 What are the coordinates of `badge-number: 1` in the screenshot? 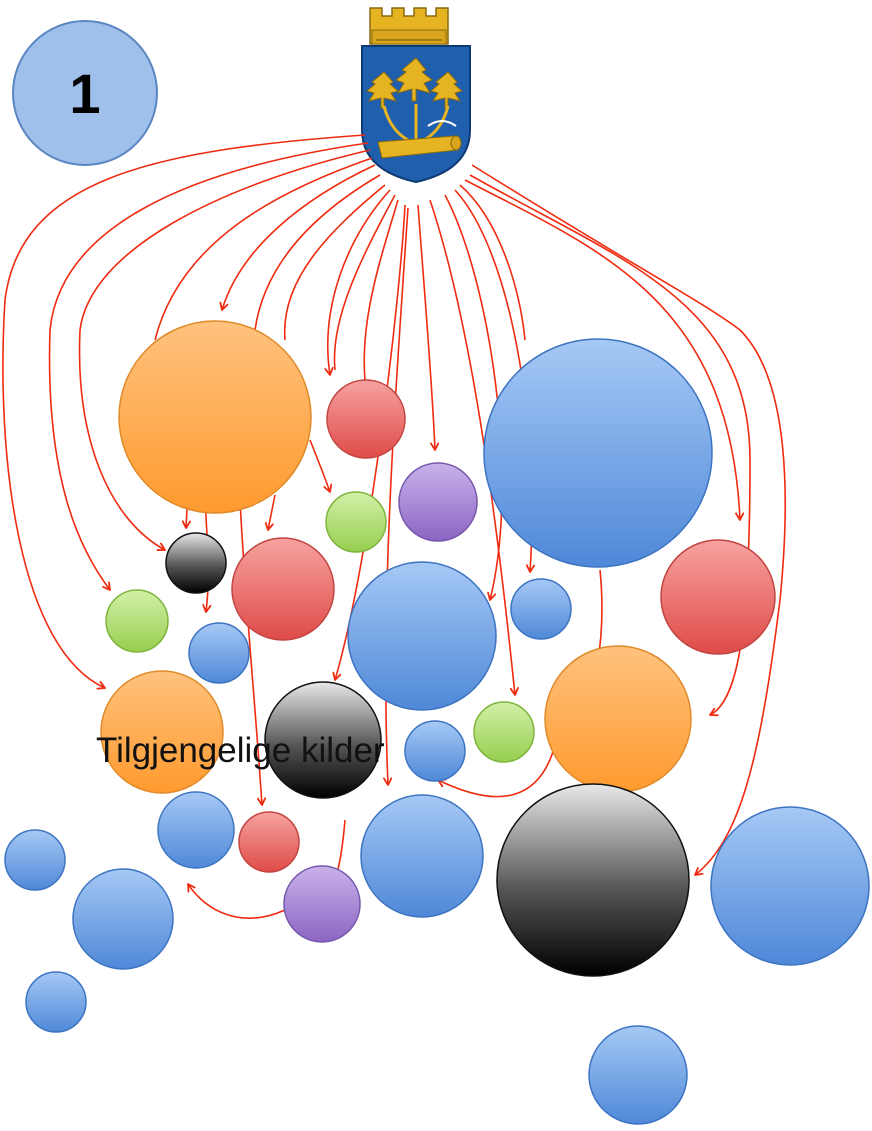 It's located at (84, 93).